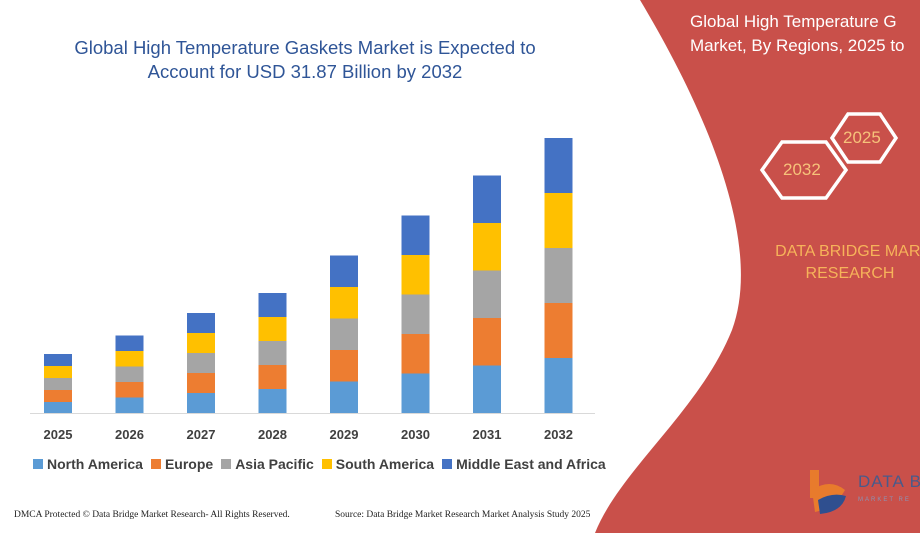 The image size is (920, 533). Describe the element at coordinates (274, 464) in the screenshot. I see `legend-label: Asia Pacific` at that location.